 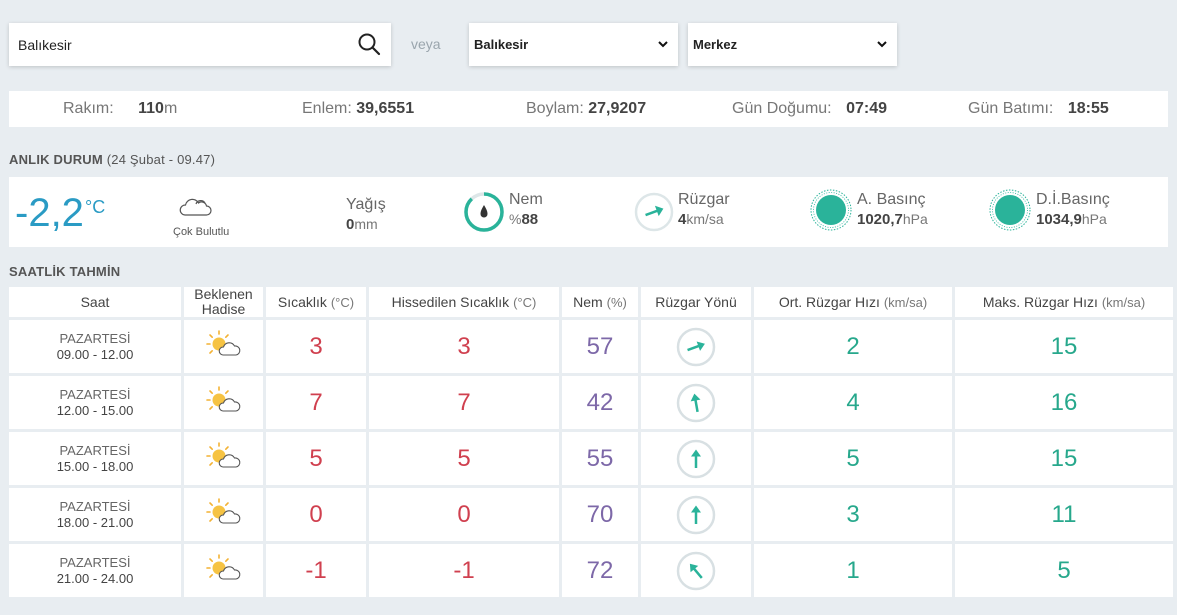 What do you see at coordinates (701, 219) in the screenshot?
I see `wind-value: 4km/sa` at bounding box center [701, 219].